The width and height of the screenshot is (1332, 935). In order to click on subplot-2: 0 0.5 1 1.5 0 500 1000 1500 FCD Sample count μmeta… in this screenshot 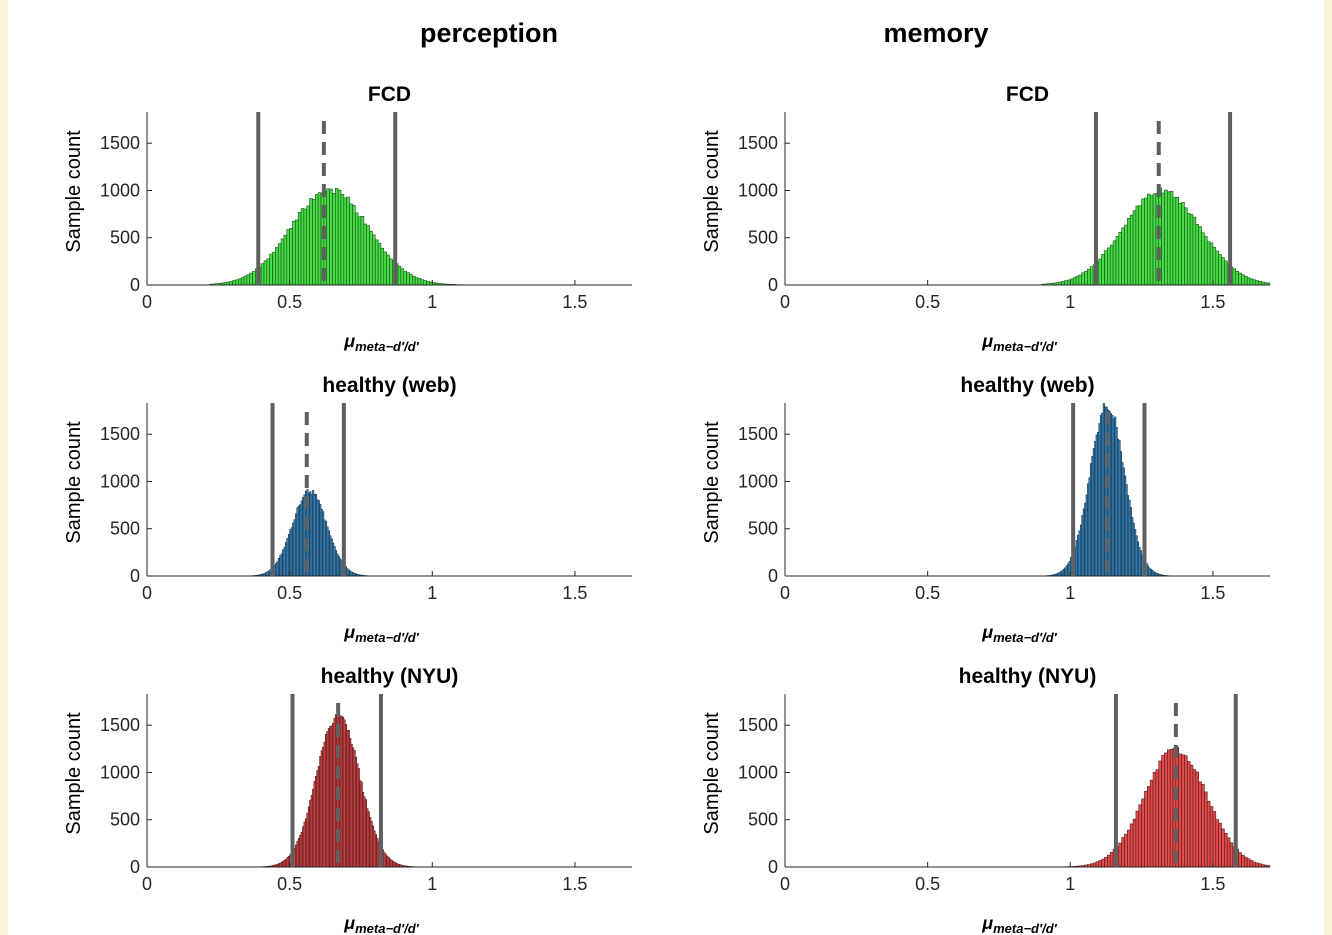, I will do `click(986, 218)`.